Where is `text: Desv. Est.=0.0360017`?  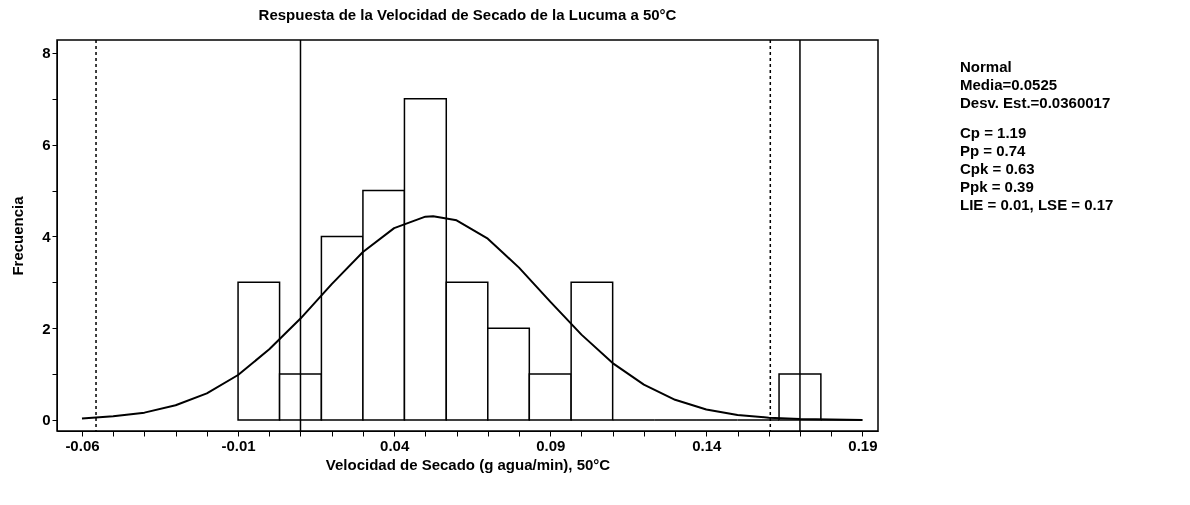
text: Desv. Est.=0.0360017 is located at coordinates (1036, 103).